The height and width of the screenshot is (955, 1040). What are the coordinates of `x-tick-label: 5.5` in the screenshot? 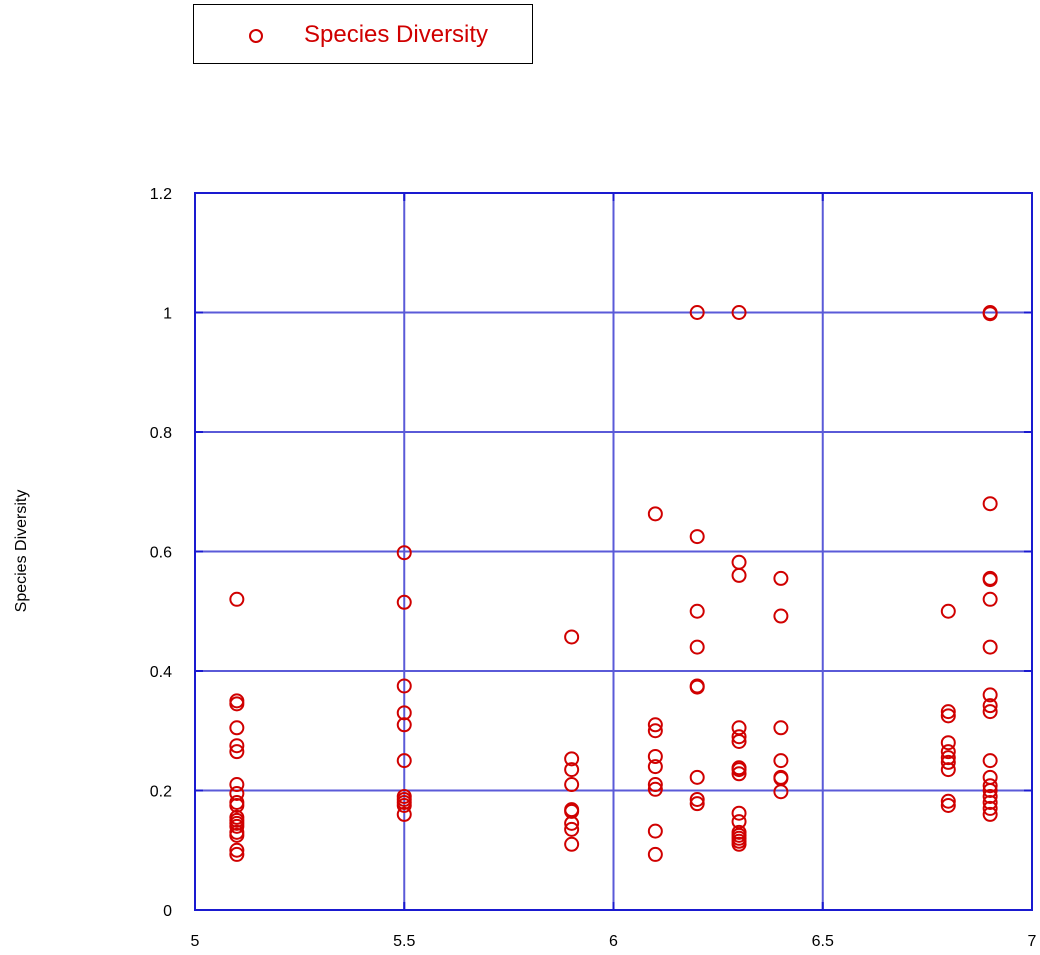 It's located at (404, 941).